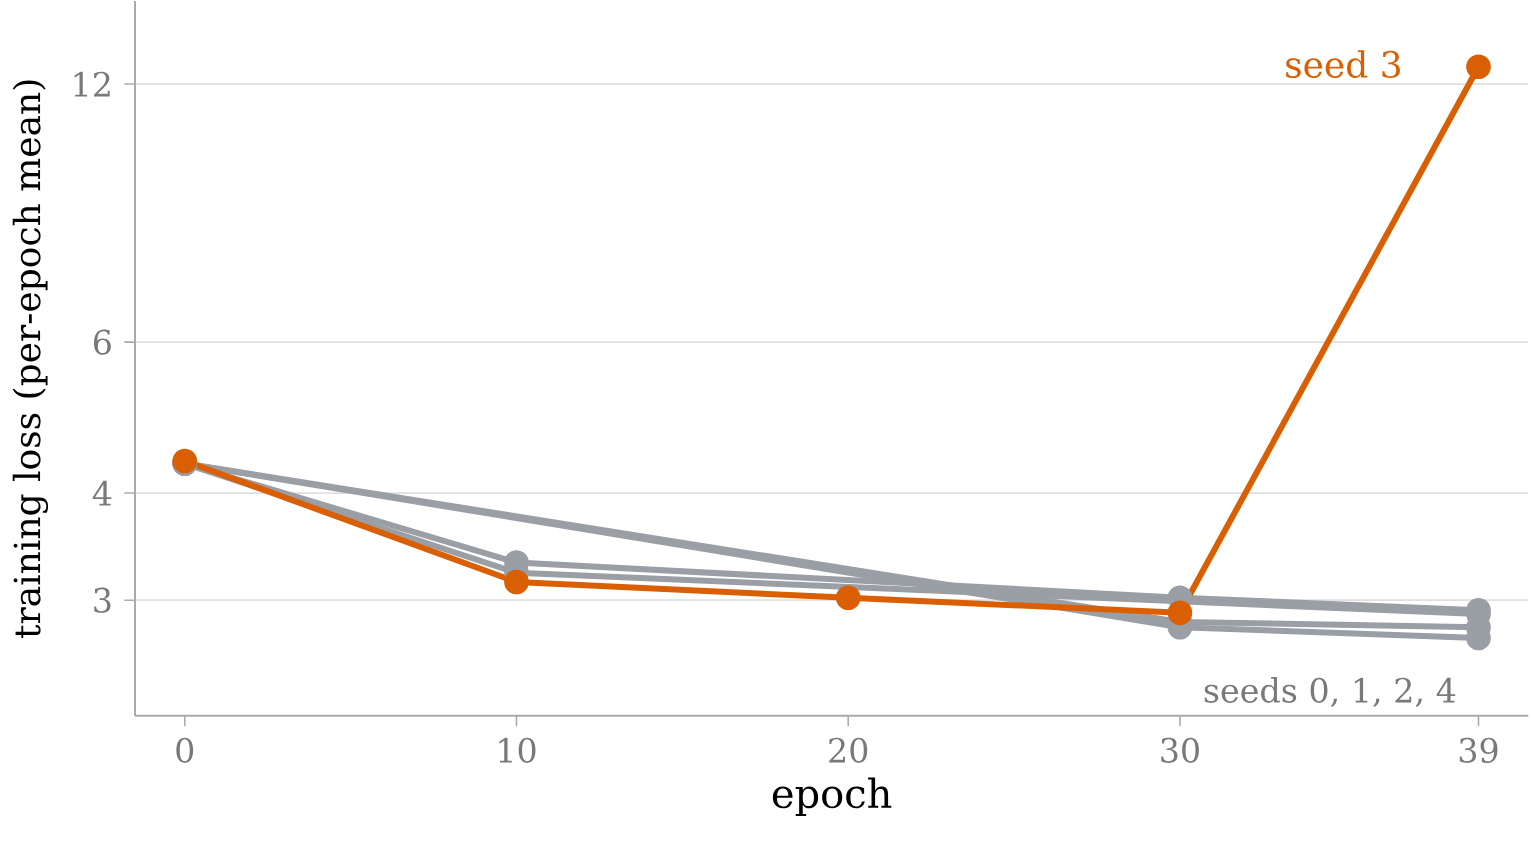 This screenshot has width=1531, height=841. I want to click on x-tick-label: 39, so click(1478, 750).